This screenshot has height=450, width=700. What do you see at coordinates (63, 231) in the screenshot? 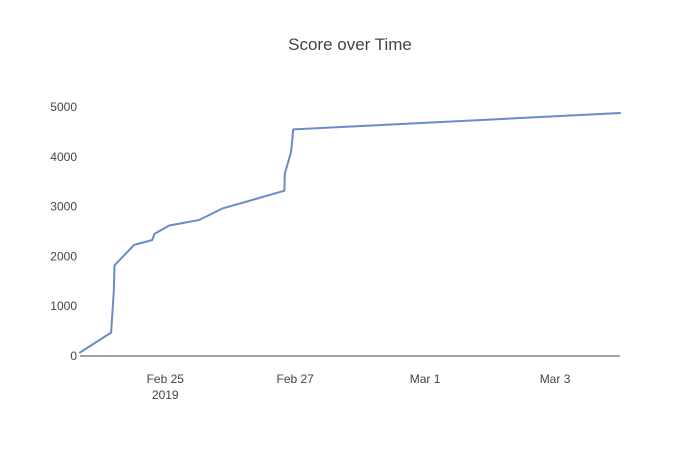
I see `y-axis: 0 1000 2000 3000 4000 5000` at bounding box center [63, 231].